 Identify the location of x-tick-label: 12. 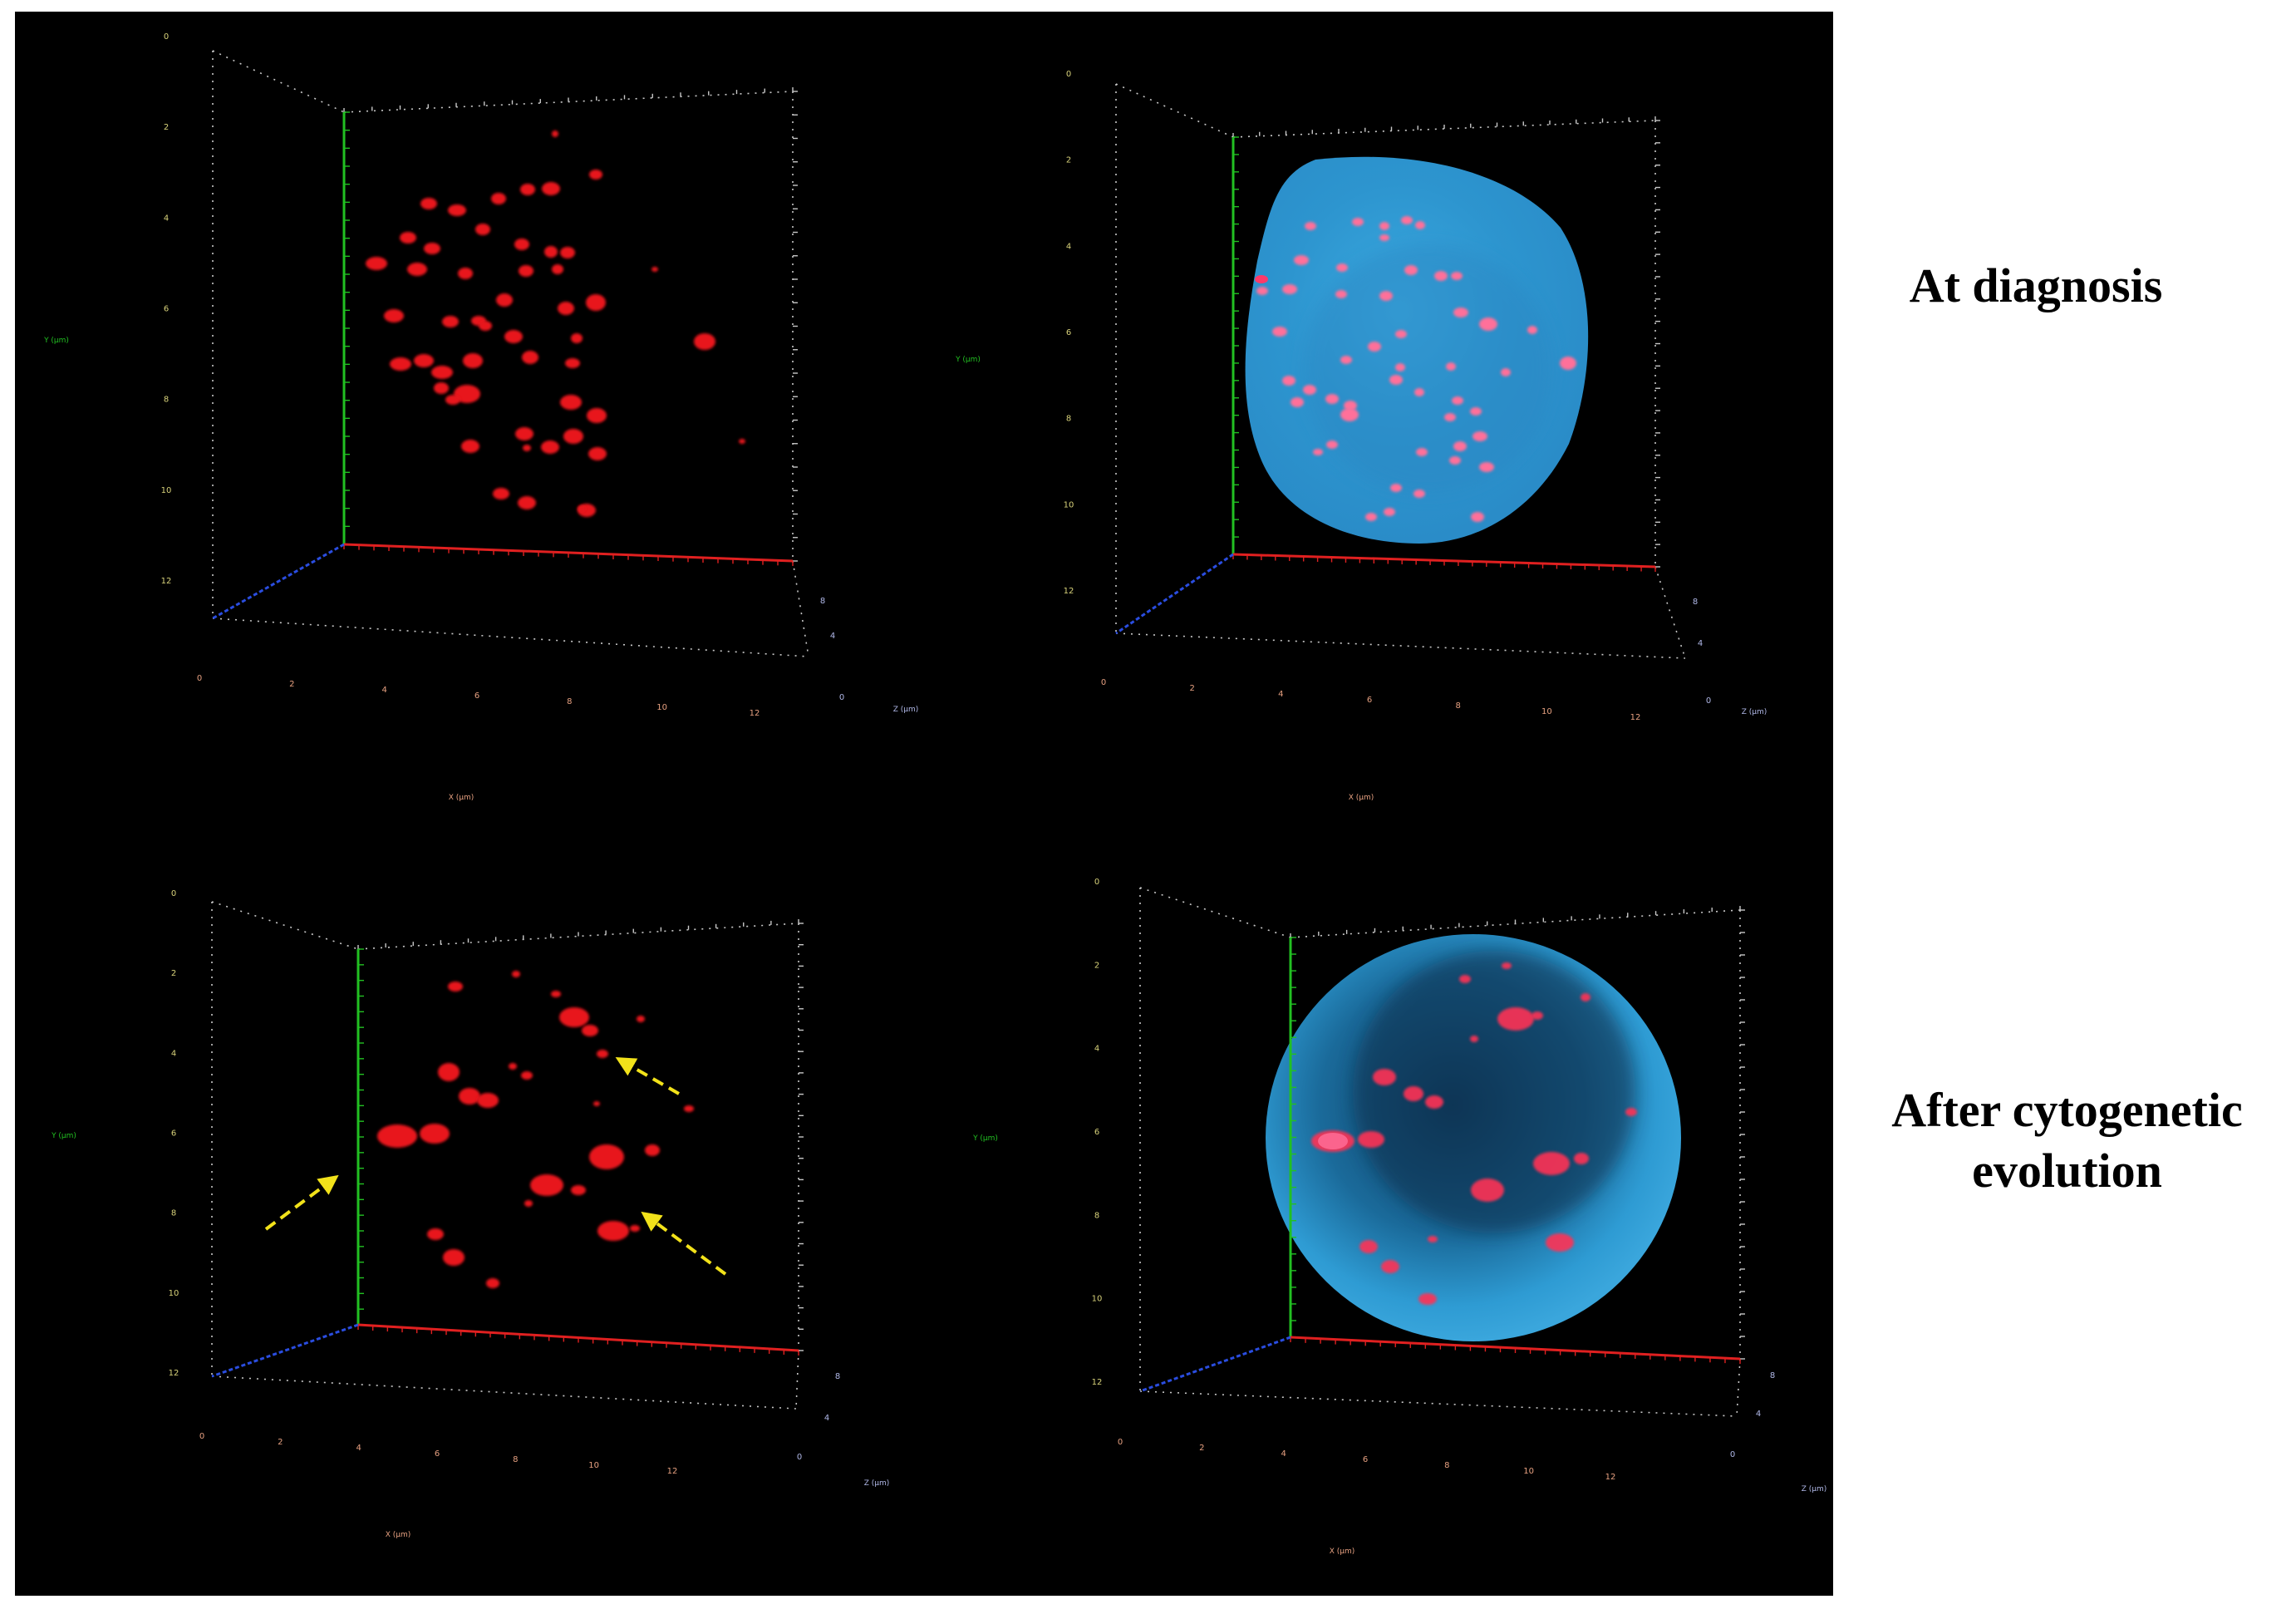
(755, 713).